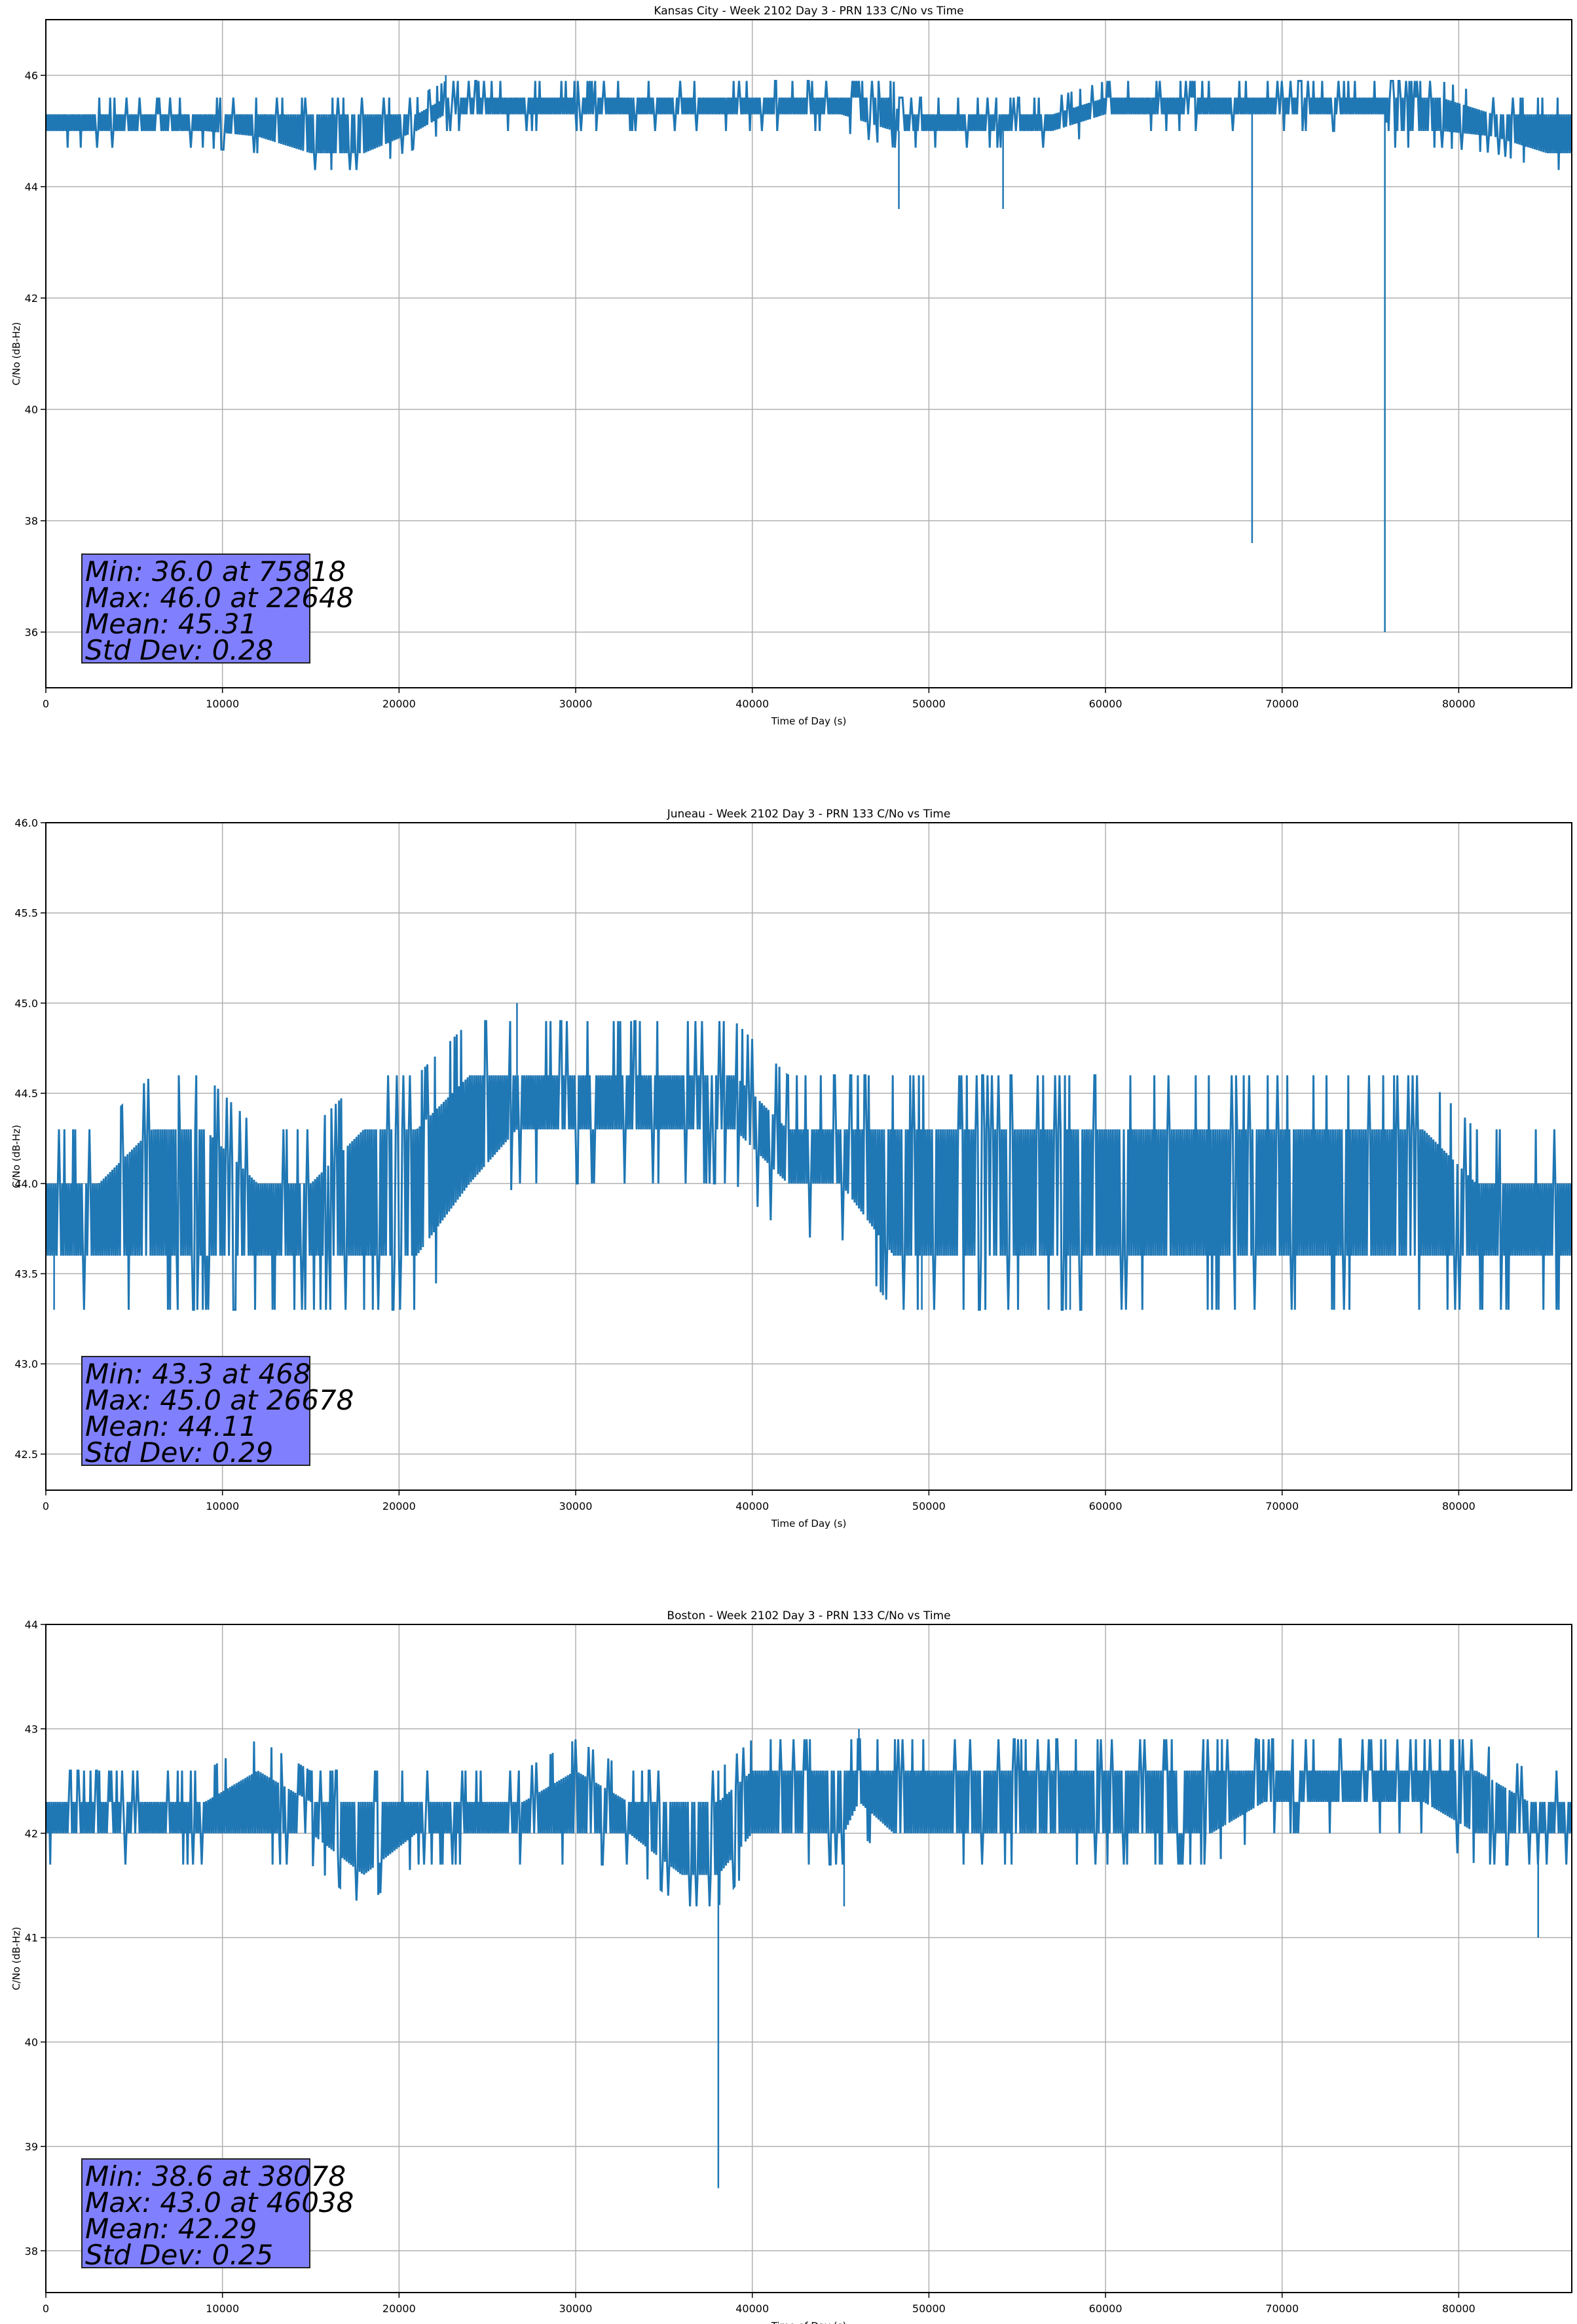  I want to click on stats-line: Std Dev: 0.29, so click(179, 1452).